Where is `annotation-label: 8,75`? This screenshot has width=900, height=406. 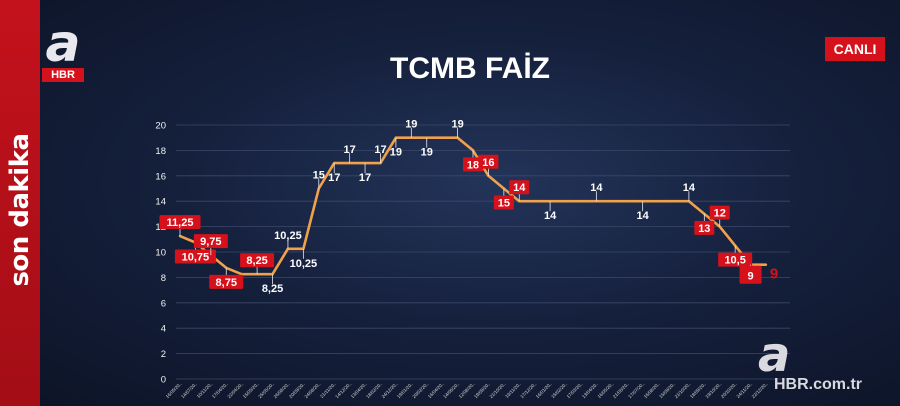 annotation-label: 8,75 is located at coordinates (226, 283).